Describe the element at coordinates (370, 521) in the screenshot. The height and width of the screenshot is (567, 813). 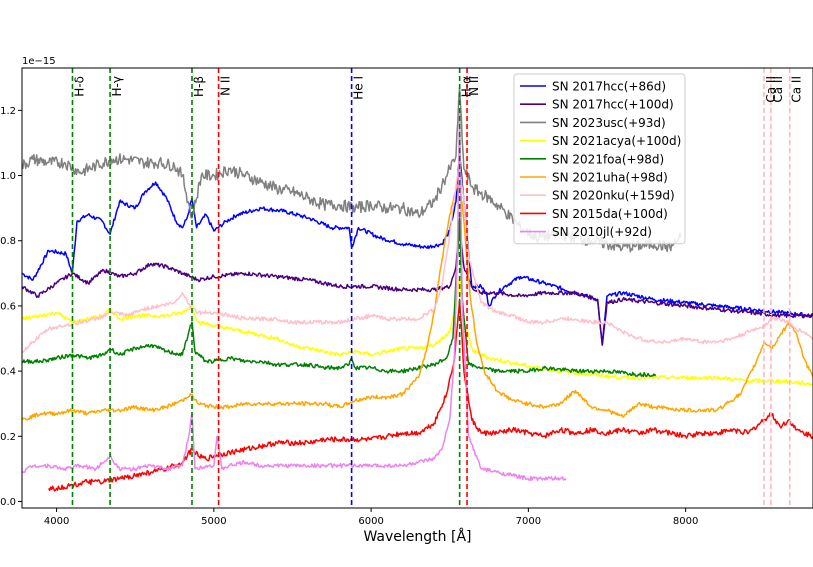
I see `x-tick-label-2: 6000` at that location.